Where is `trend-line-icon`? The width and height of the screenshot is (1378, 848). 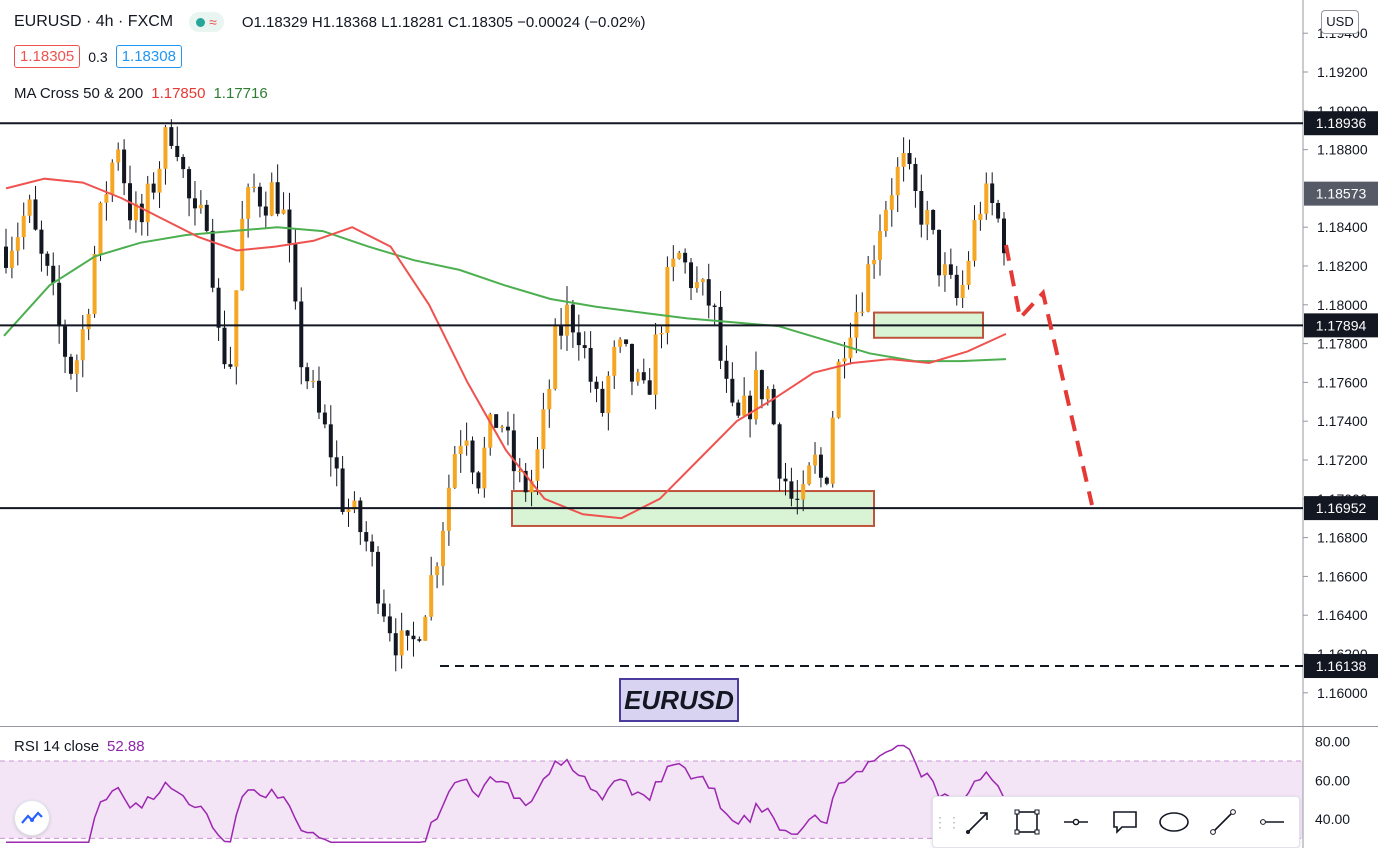
trend-line-icon is located at coordinates (1222, 822).